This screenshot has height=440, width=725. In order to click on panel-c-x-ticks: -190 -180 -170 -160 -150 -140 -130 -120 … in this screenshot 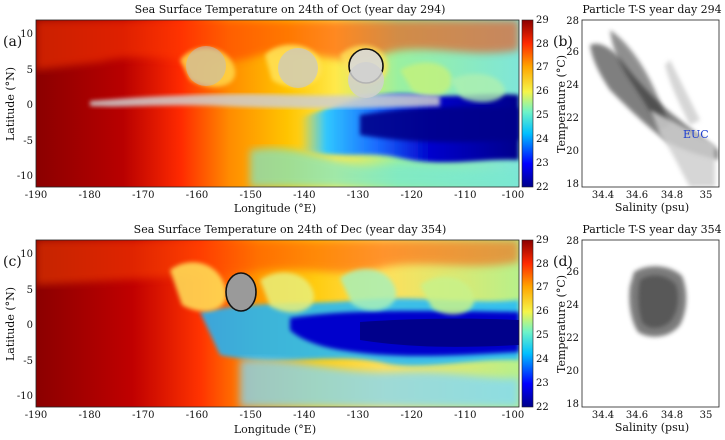, I will do `click(274, 415)`.